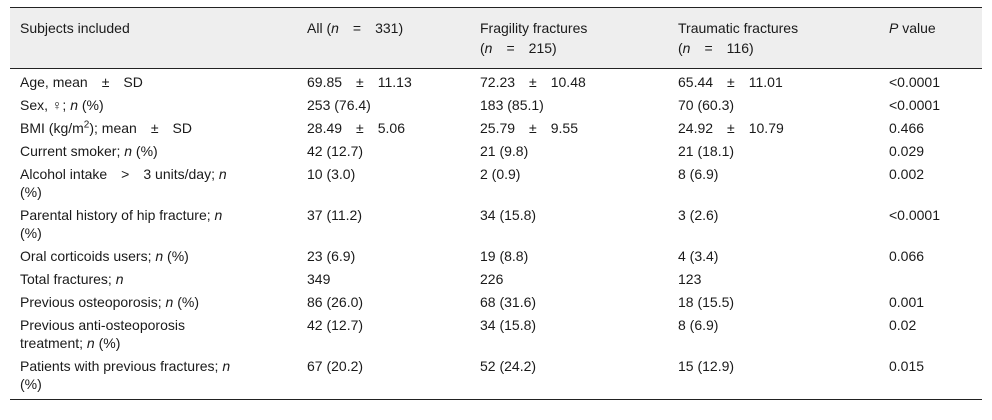 This screenshot has width=992, height=420. Describe the element at coordinates (389, 28) in the screenshot. I see `header-all-val: 331)` at that location.